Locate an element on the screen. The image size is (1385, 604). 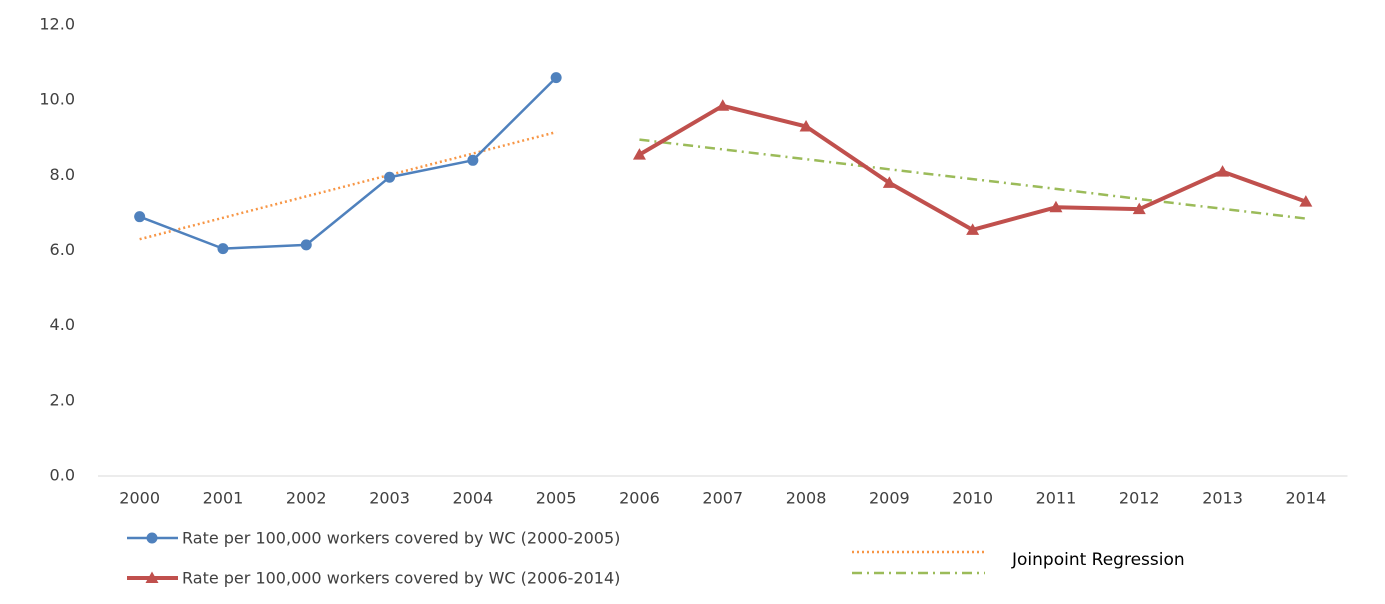
y-tick-label: 6.0 is located at coordinates (62, 249).